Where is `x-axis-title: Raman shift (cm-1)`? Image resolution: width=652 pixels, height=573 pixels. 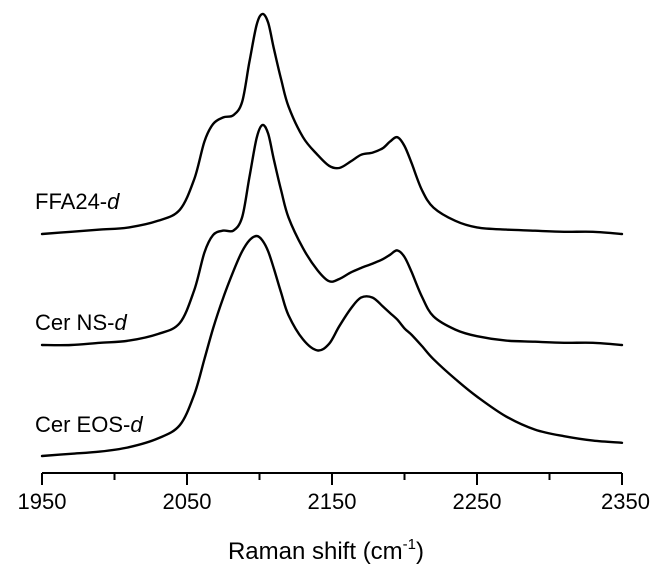
x-axis-title: Raman shift (cm-1) is located at coordinates (326, 550).